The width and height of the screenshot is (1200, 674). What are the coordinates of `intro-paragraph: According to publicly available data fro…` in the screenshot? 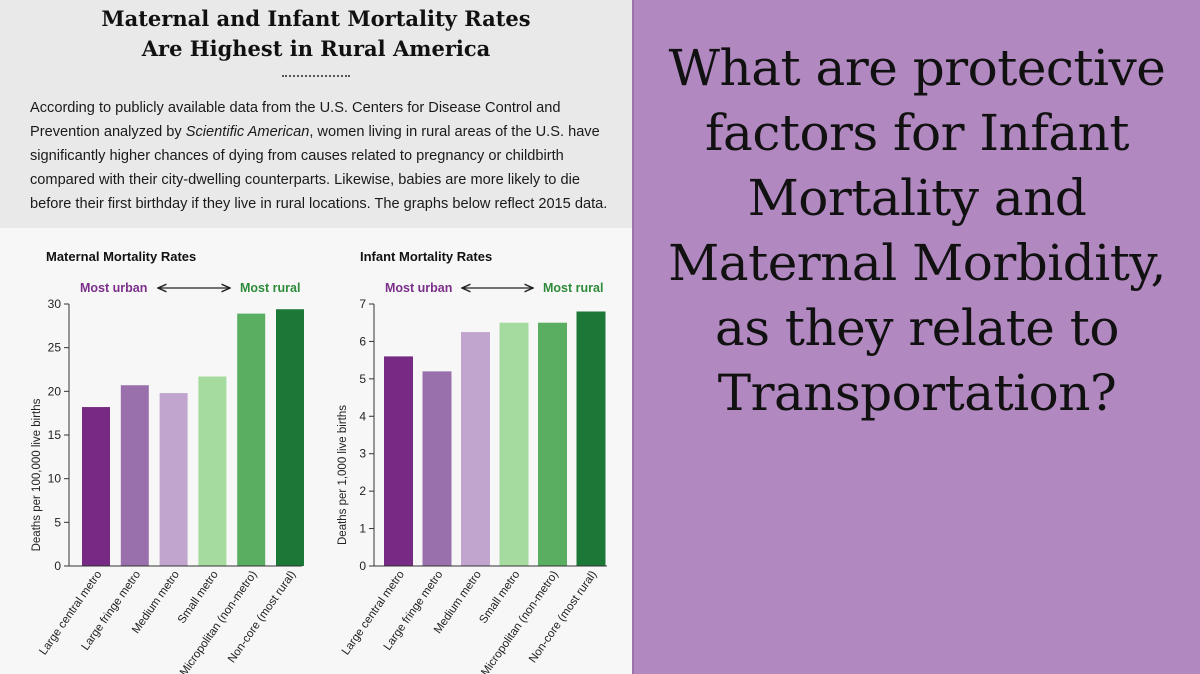 It's located at (322, 156).